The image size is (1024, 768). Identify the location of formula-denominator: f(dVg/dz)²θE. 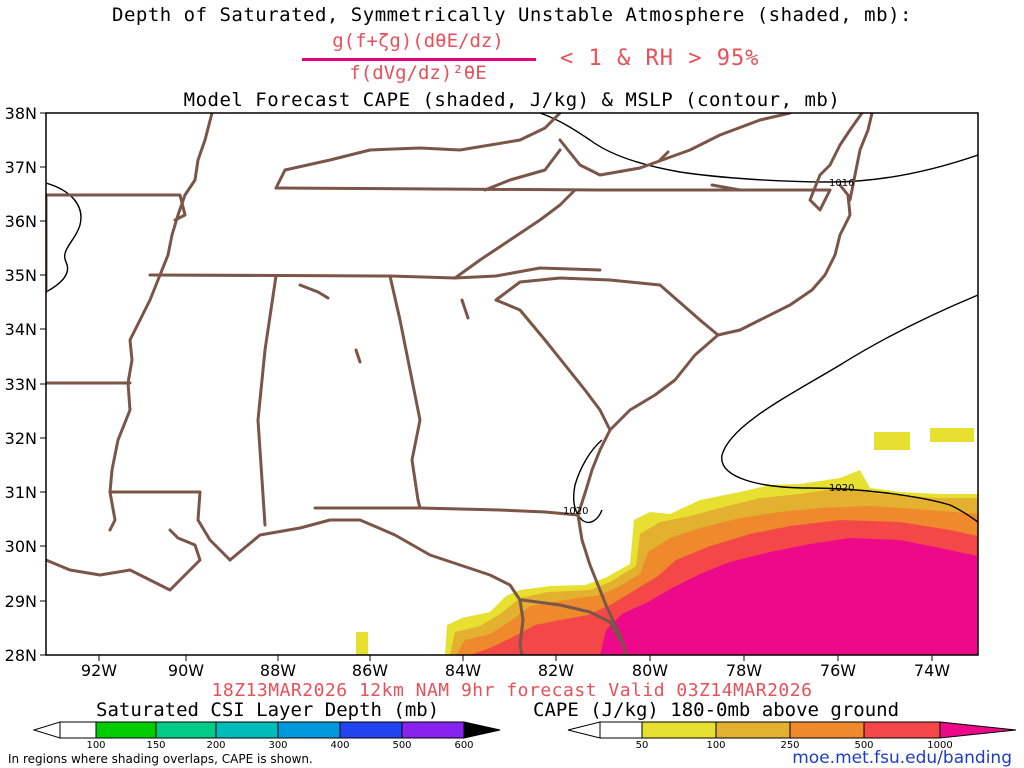
(418, 73).